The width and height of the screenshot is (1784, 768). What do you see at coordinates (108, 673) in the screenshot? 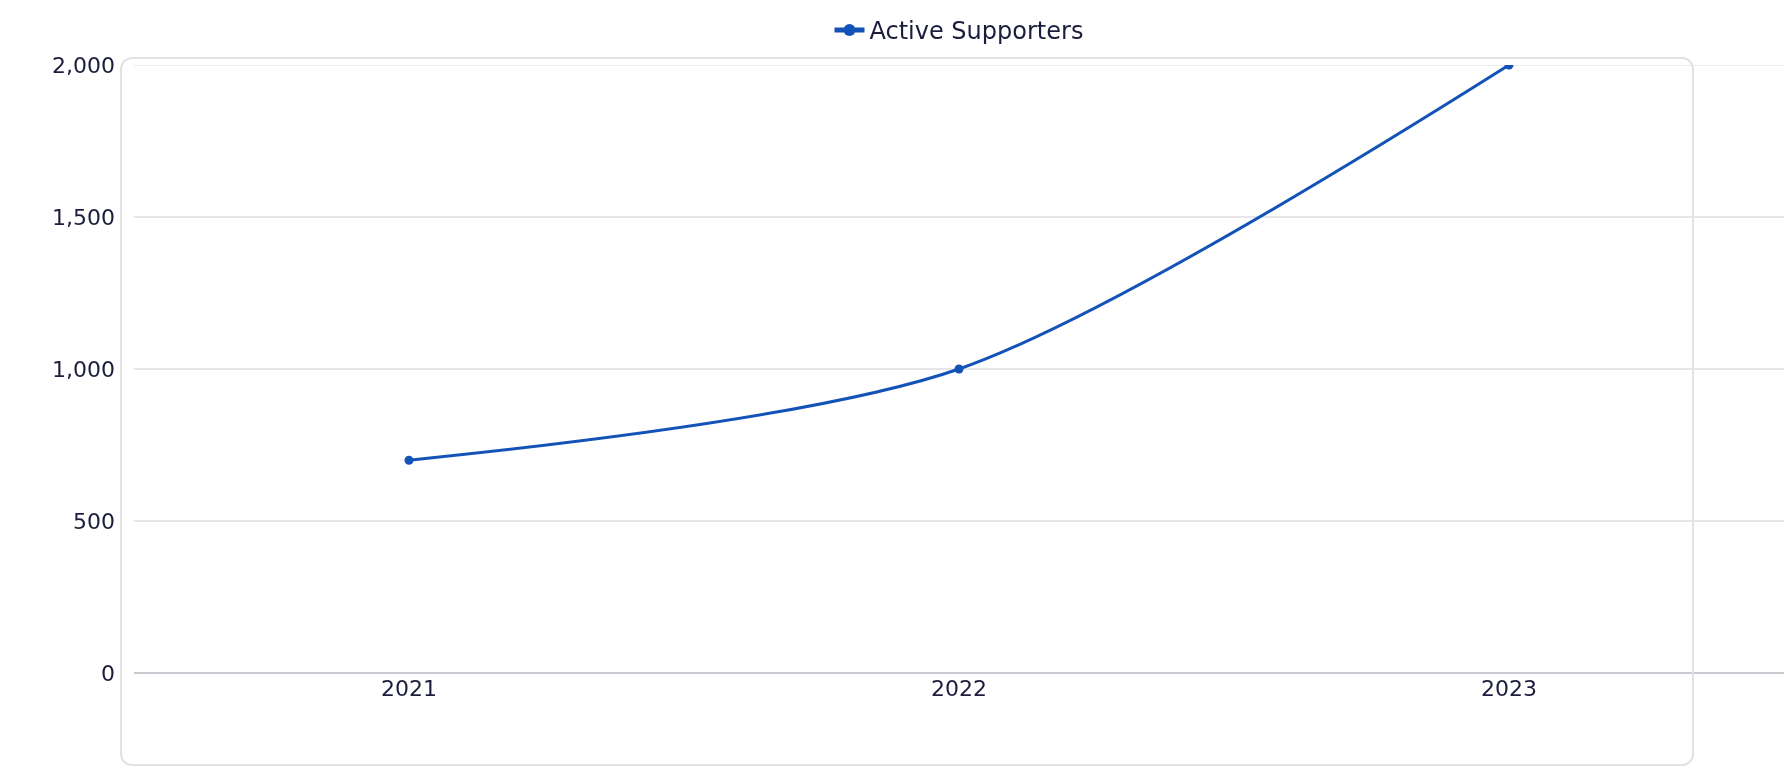
I see `y-tick-label: 0` at bounding box center [108, 673].